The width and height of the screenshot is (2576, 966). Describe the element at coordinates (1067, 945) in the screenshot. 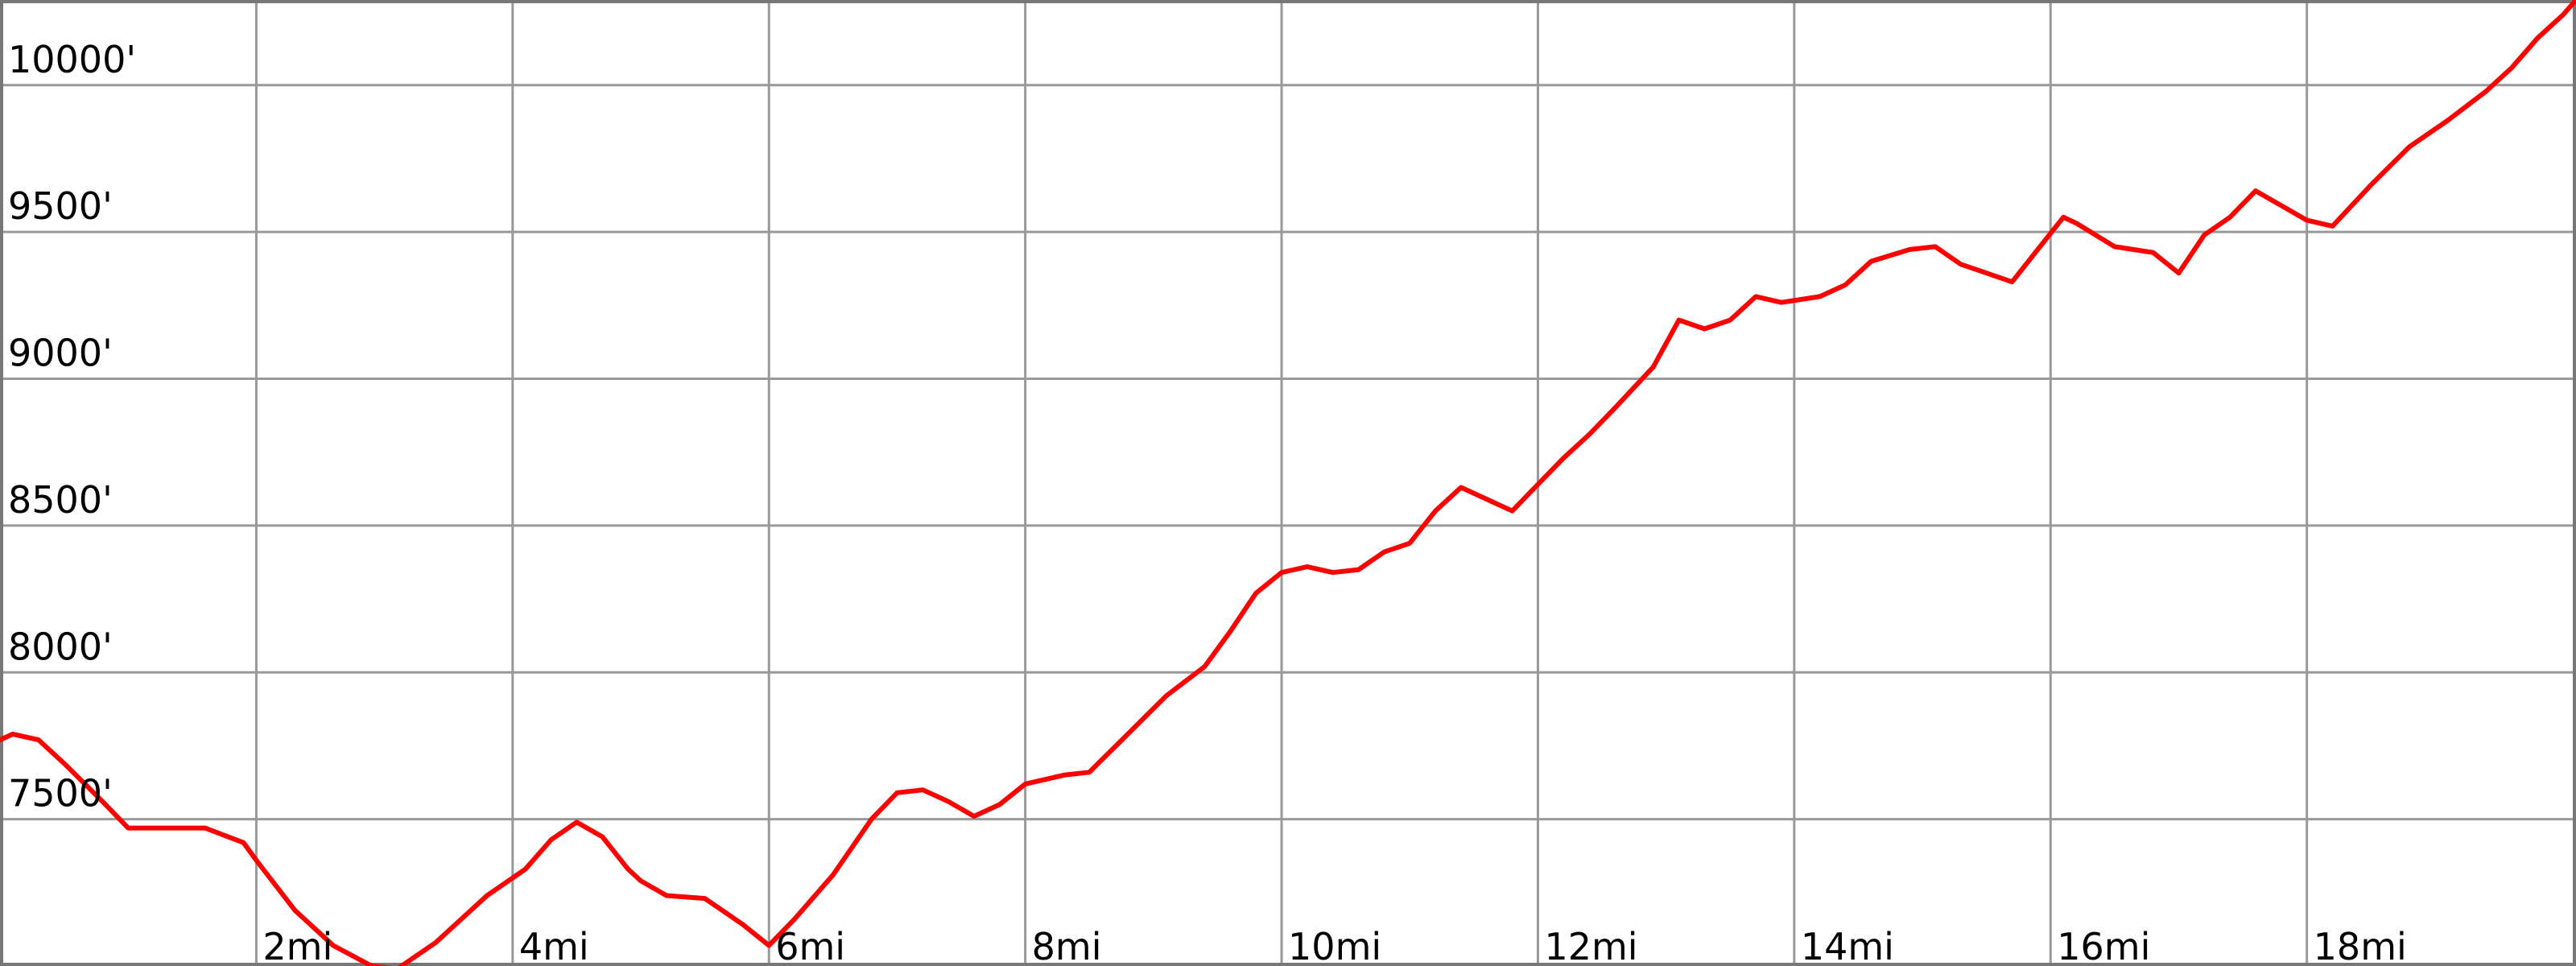

I see `x-tick-label: 8mi` at that location.